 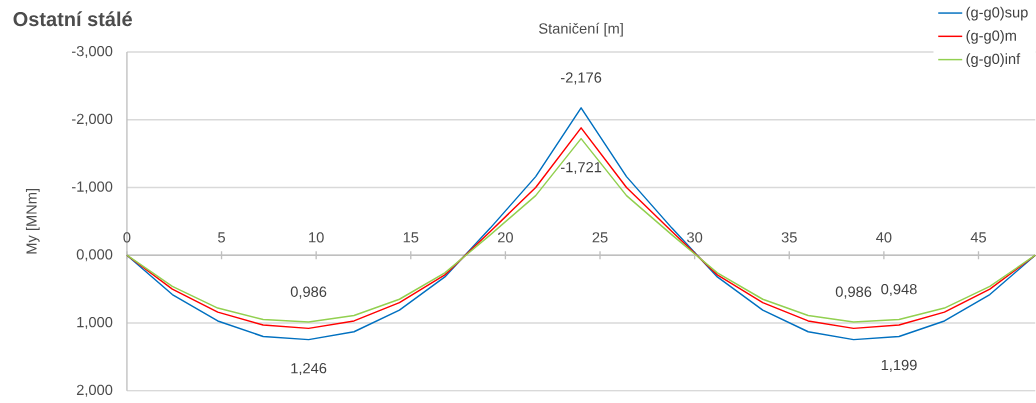 What do you see at coordinates (72, 19) in the screenshot?
I see `chart-title: Ostatní stálé` at bounding box center [72, 19].